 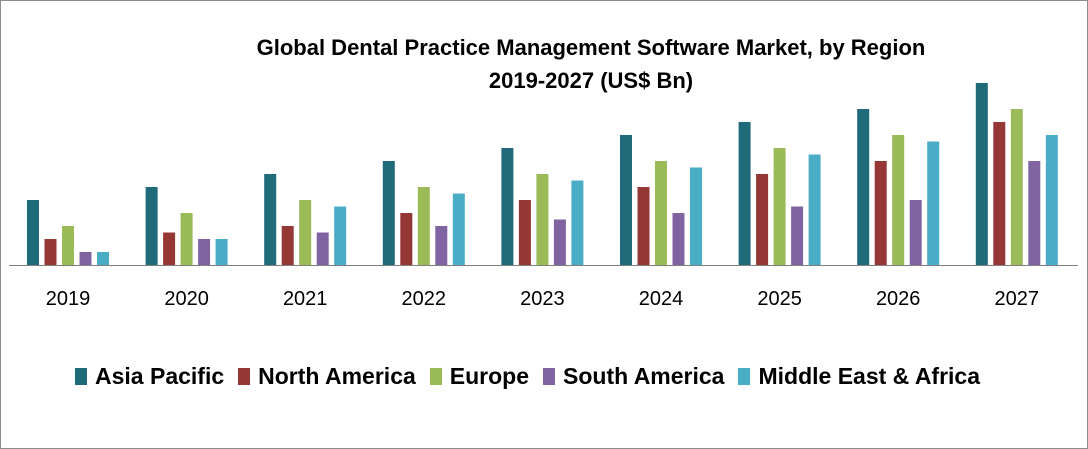 What do you see at coordinates (340, 235) in the screenshot?
I see `bar-middle-east-africa-2021` at bounding box center [340, 235].